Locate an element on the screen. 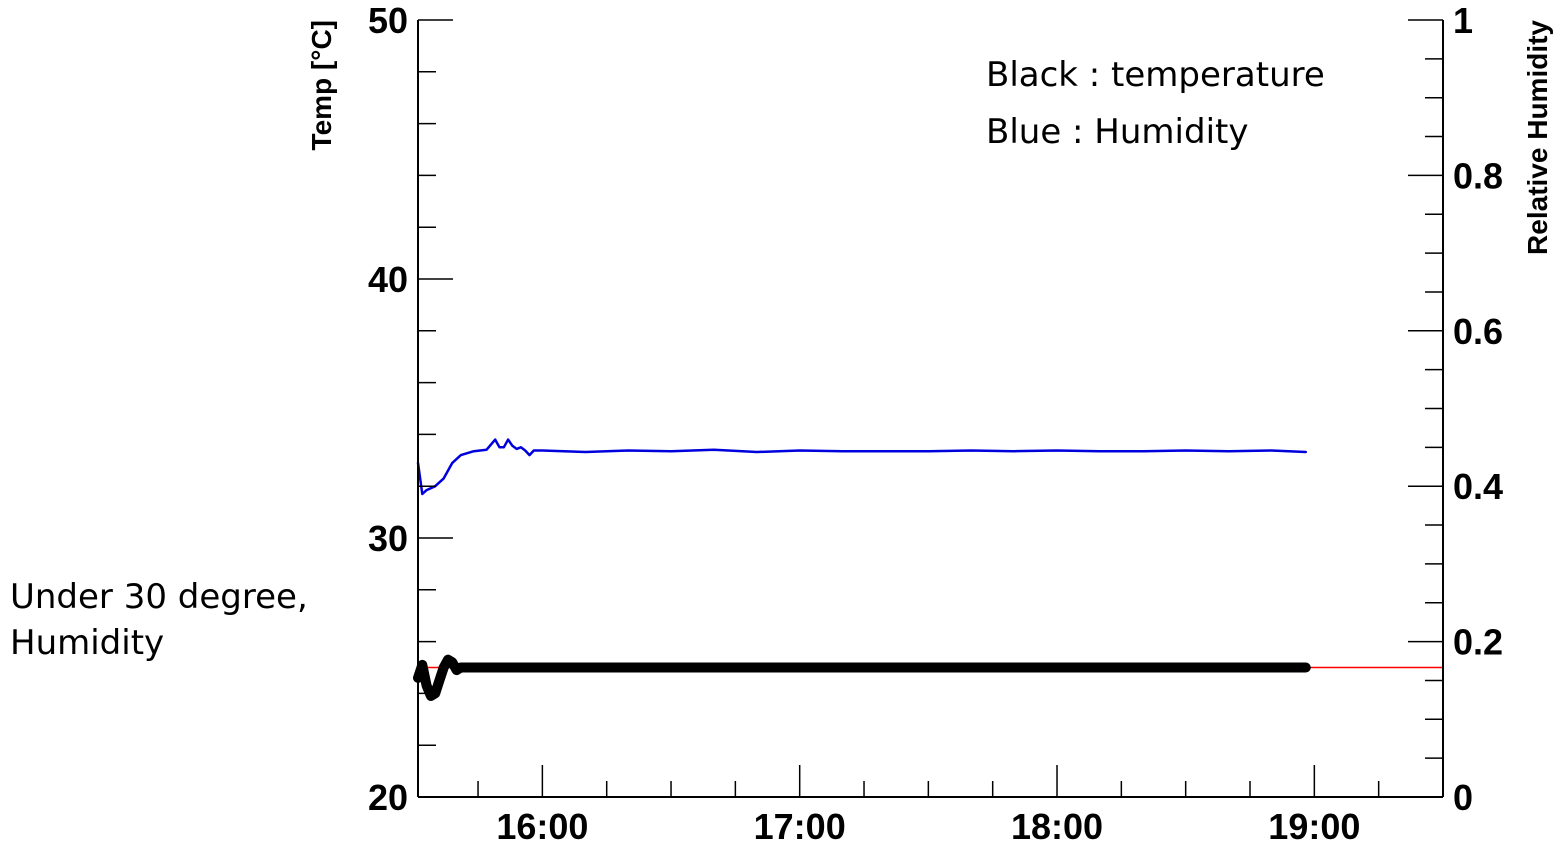 The width and height of the screenshot is (1557, 843). y-axis-left-title: Temp [°C] is located at coordinates (321, 85).